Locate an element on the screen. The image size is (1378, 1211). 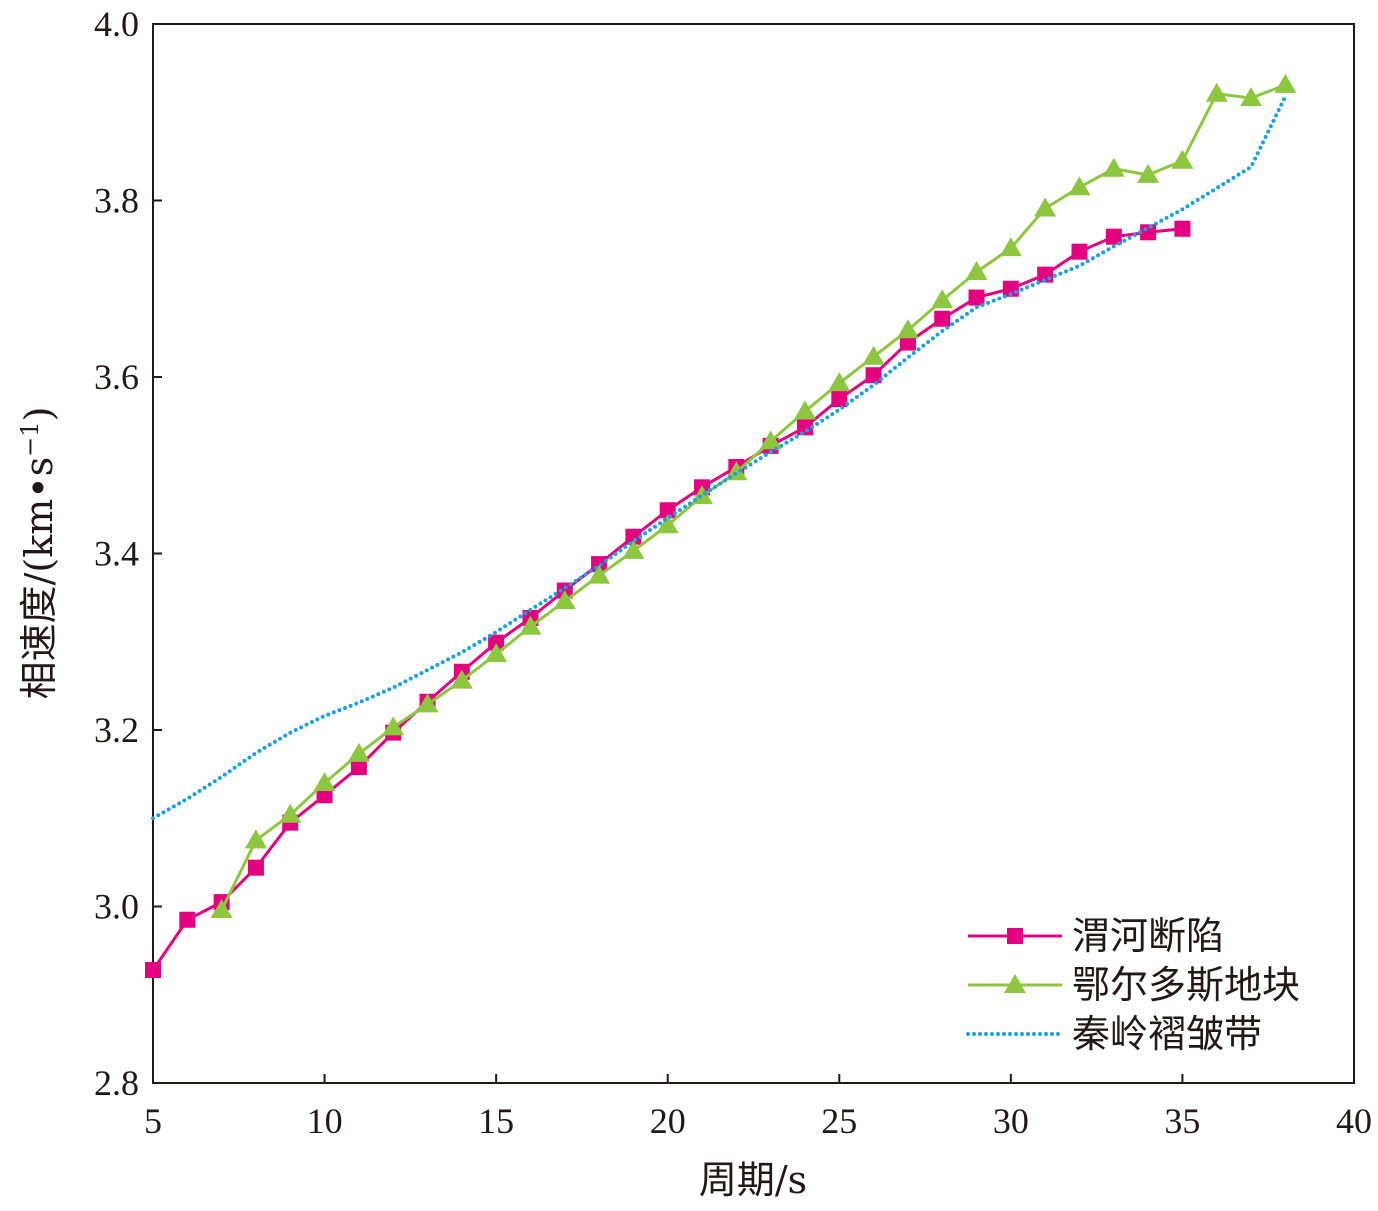
legend-label: 鄂尔多斯地块 is located at coordinates (1186, 985).